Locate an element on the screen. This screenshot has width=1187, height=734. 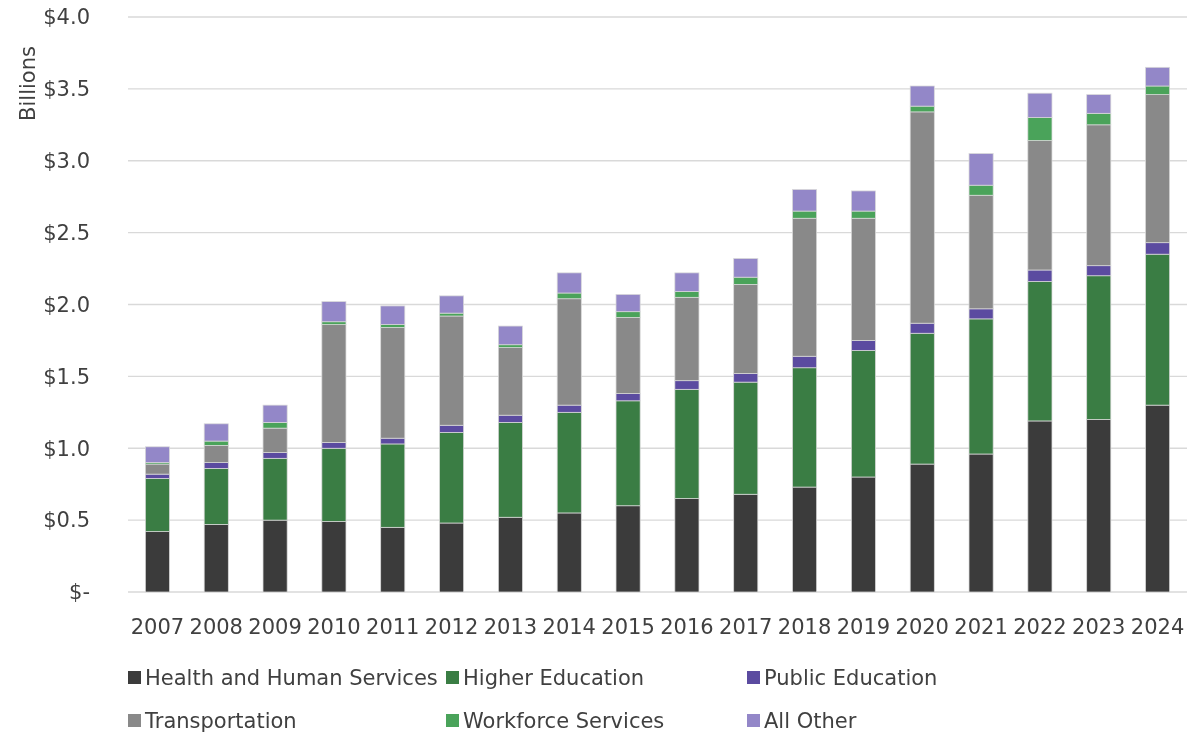
x-tick-label: 2023 is located at coordinates (1099, 627).